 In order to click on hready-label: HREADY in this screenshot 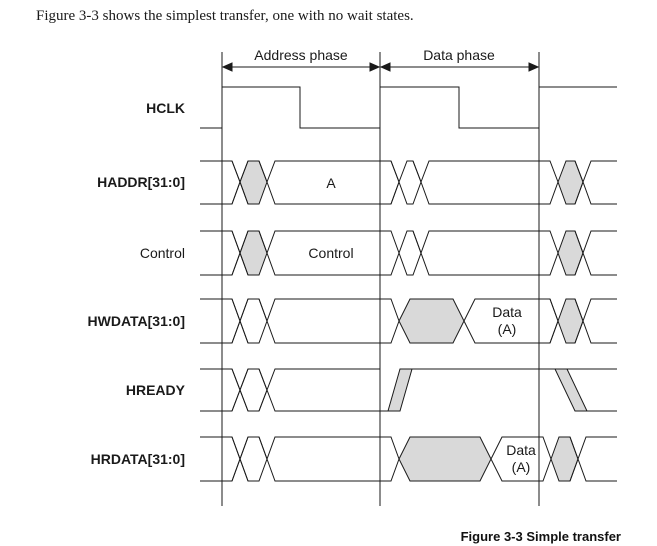, I will do `click(156, 390)`.